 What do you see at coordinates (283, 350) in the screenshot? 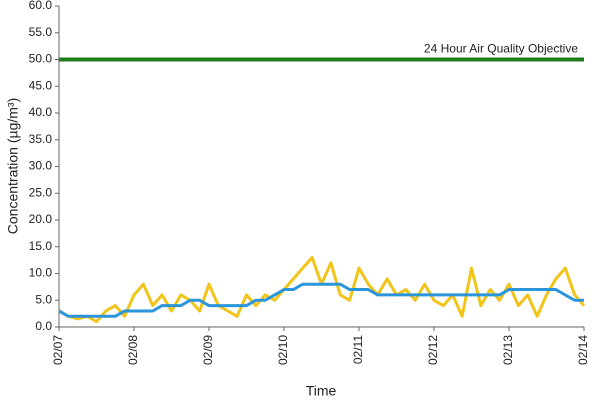
I see `x-tick-label: 02/10` at bounding box center [283, 350].